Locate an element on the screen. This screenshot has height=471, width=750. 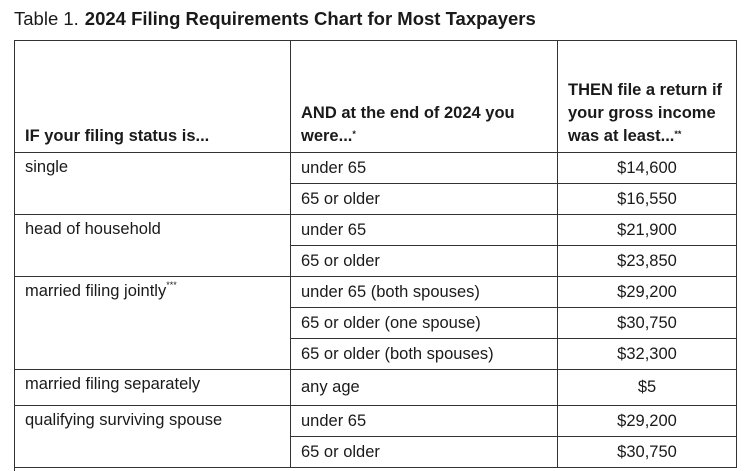
table-row: 65 or older $16,550 is located at coordinates (376, 199).